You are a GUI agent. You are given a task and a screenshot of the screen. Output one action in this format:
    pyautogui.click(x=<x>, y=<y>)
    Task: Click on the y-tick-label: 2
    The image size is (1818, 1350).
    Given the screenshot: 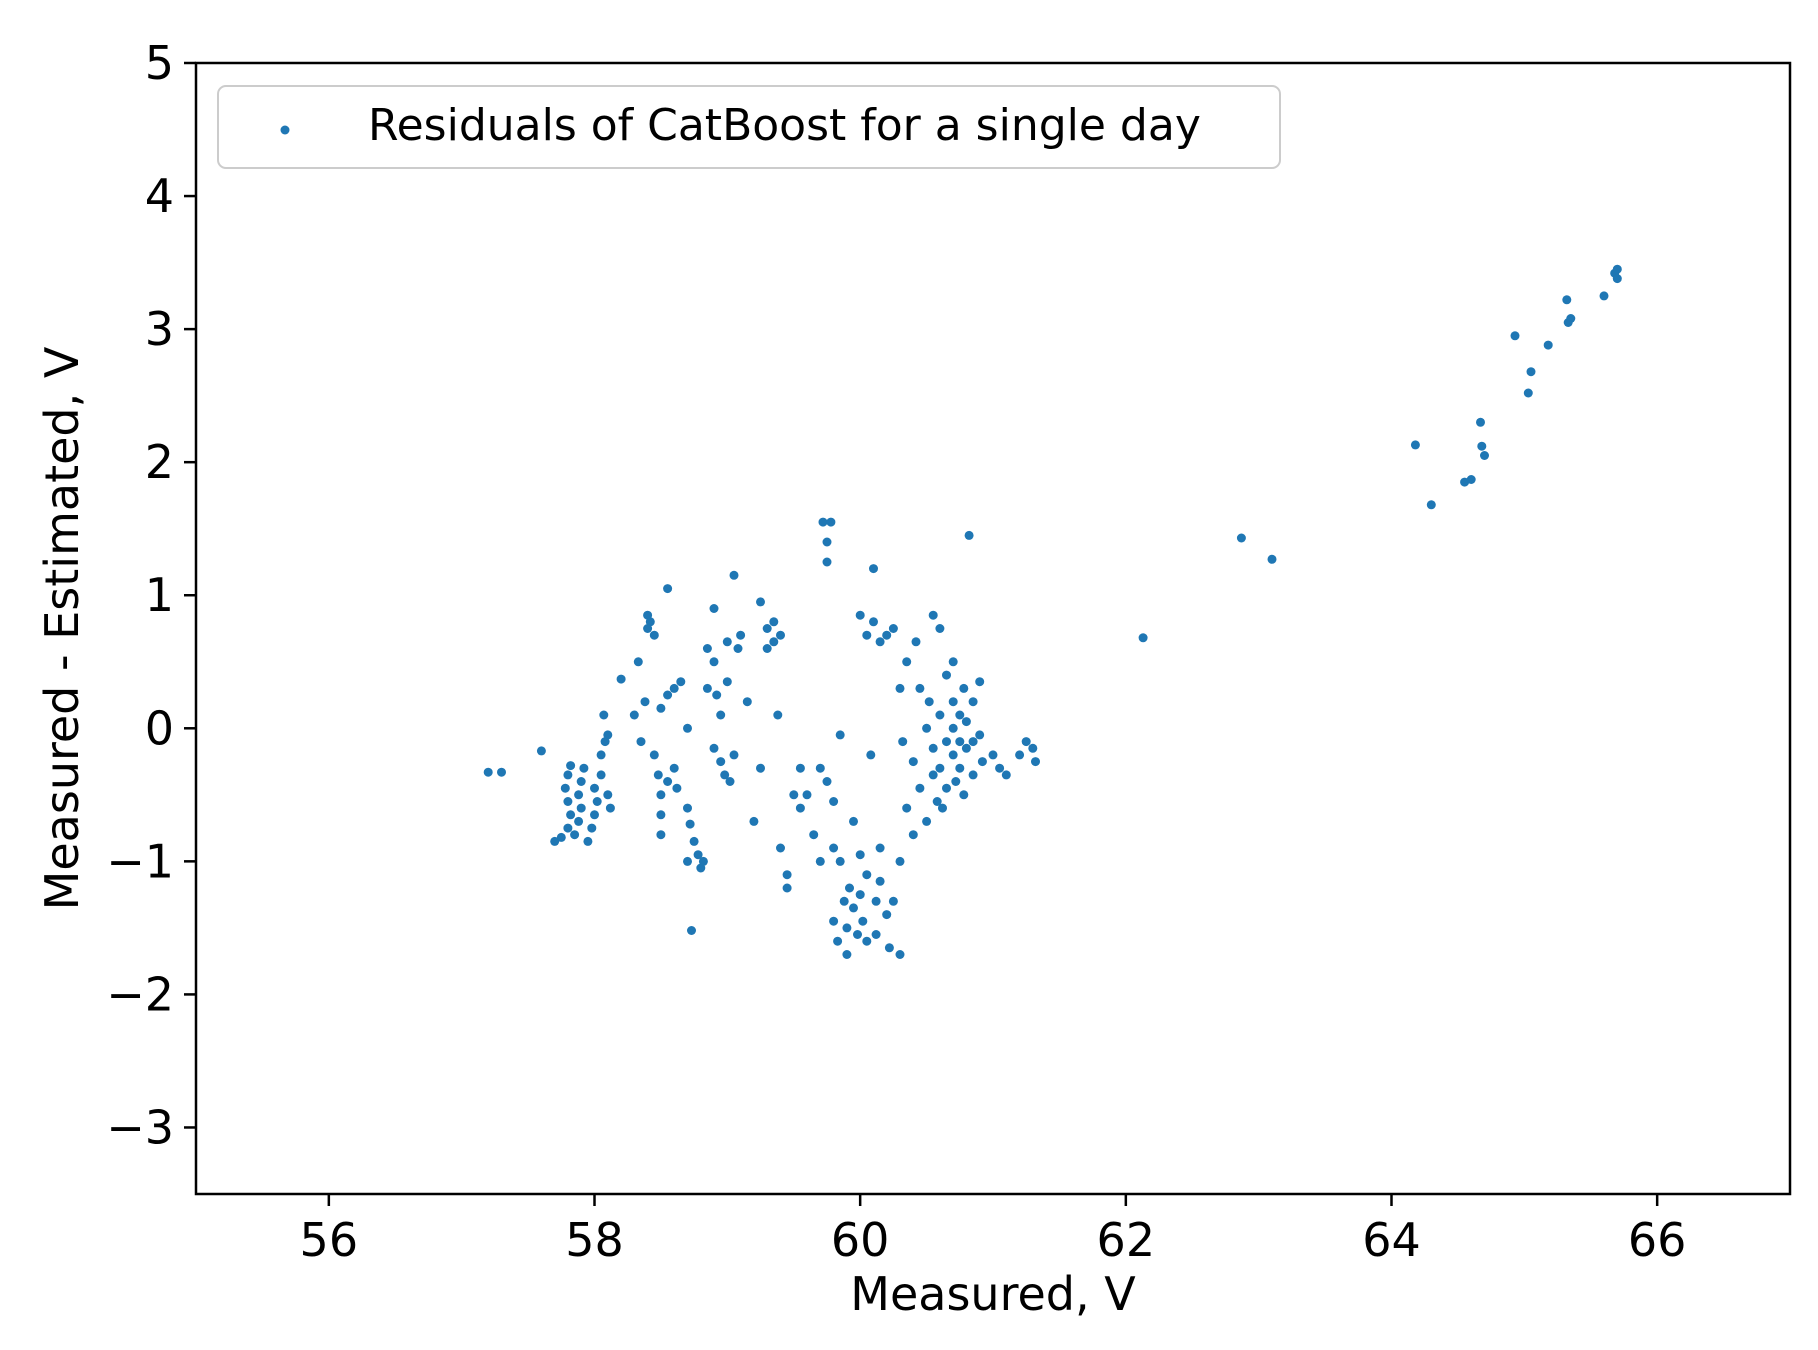 What is the action you would take?
    pyautogui.click(x=159, y=462)
    